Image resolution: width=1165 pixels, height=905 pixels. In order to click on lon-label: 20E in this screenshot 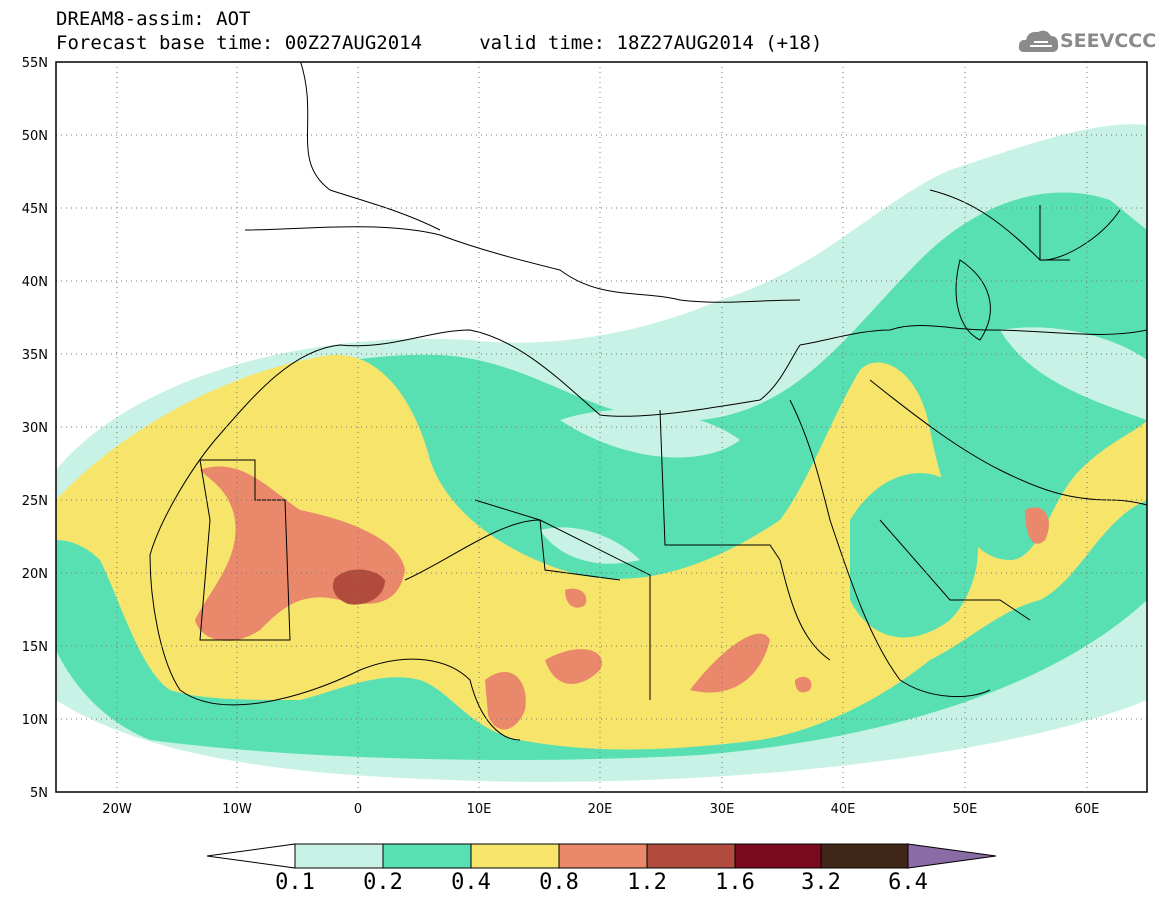, I will do `click(600, 809)`.